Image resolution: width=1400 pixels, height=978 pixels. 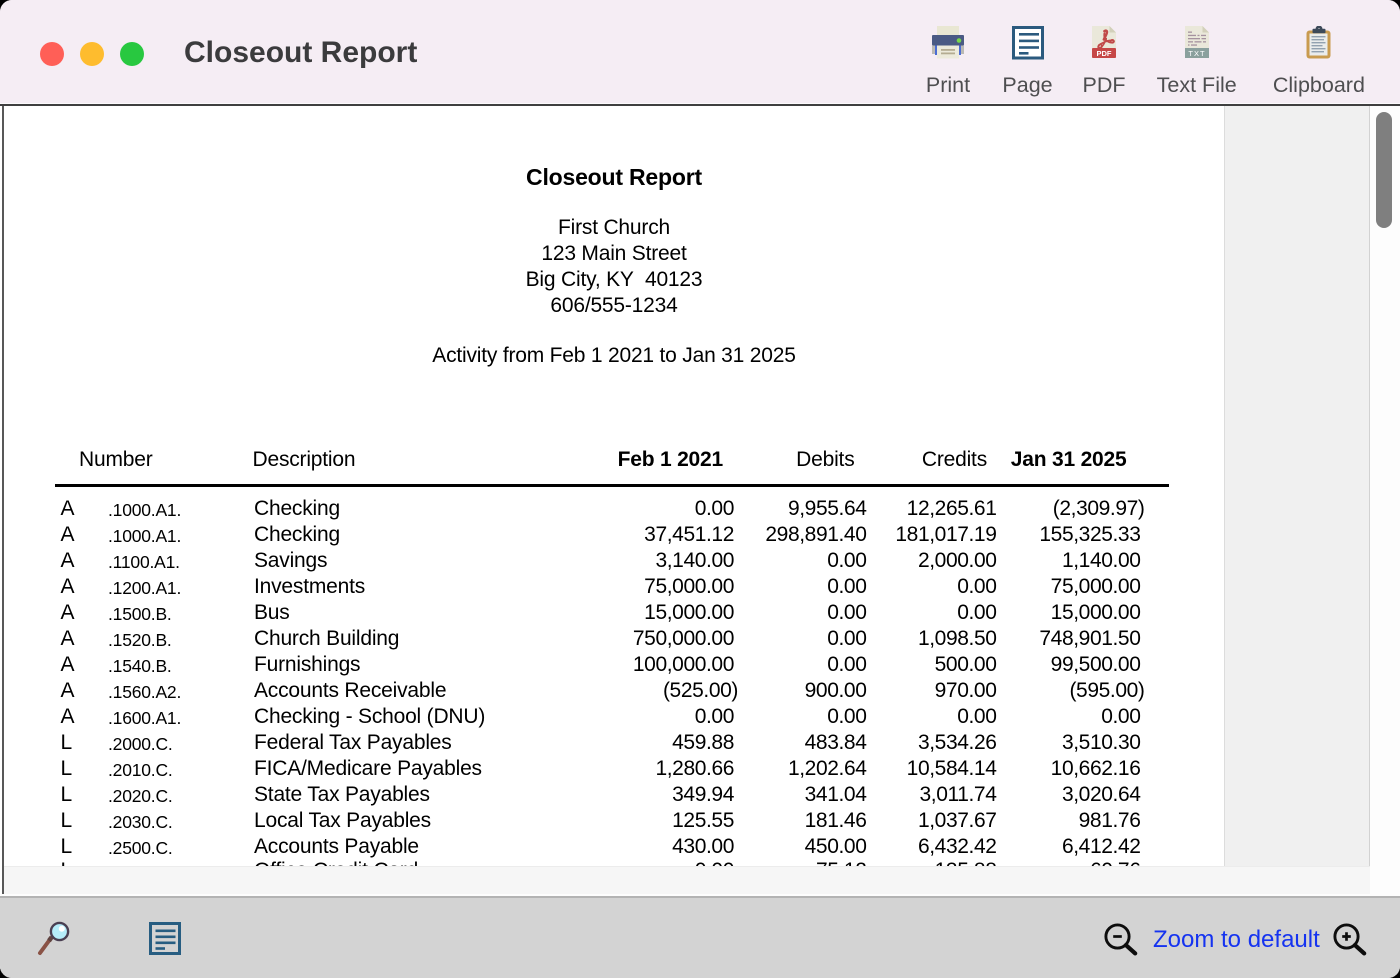 What do you see at coordinates (1196, 53) in the screenshot?
I see `svg-text: TXT` at bounding box center [1196, 53].